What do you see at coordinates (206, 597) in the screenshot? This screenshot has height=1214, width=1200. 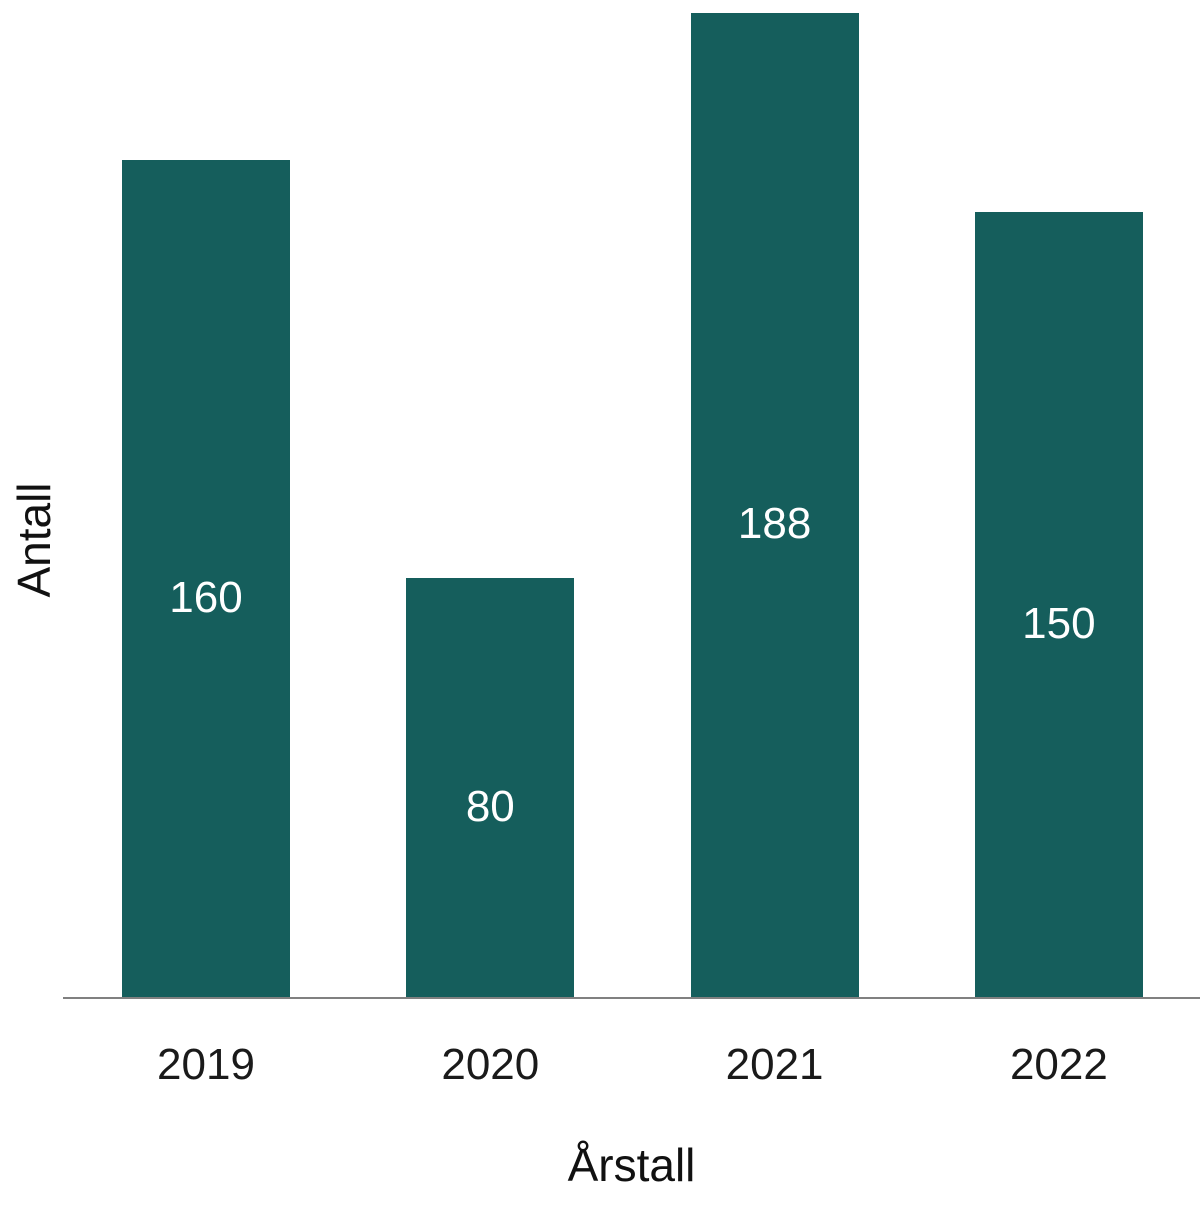 I see `bar-value-label: 160` at bounding box center [206, 597].